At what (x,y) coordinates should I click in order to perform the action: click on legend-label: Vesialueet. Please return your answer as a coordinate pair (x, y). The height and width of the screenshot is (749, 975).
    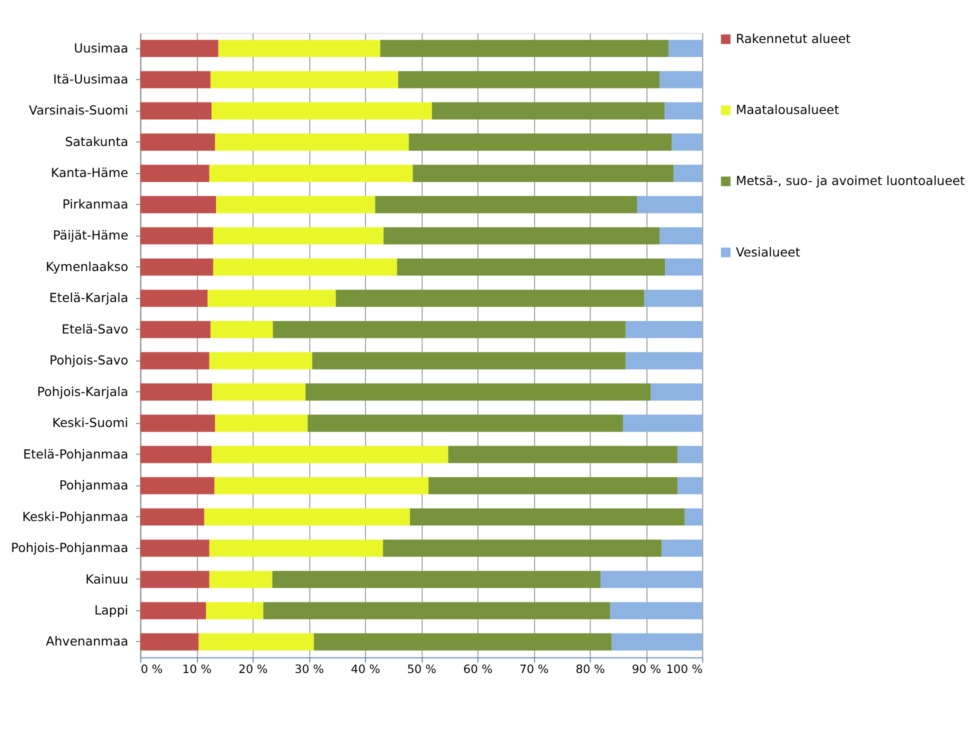
    Looking at the image, I should click on (768, 252).